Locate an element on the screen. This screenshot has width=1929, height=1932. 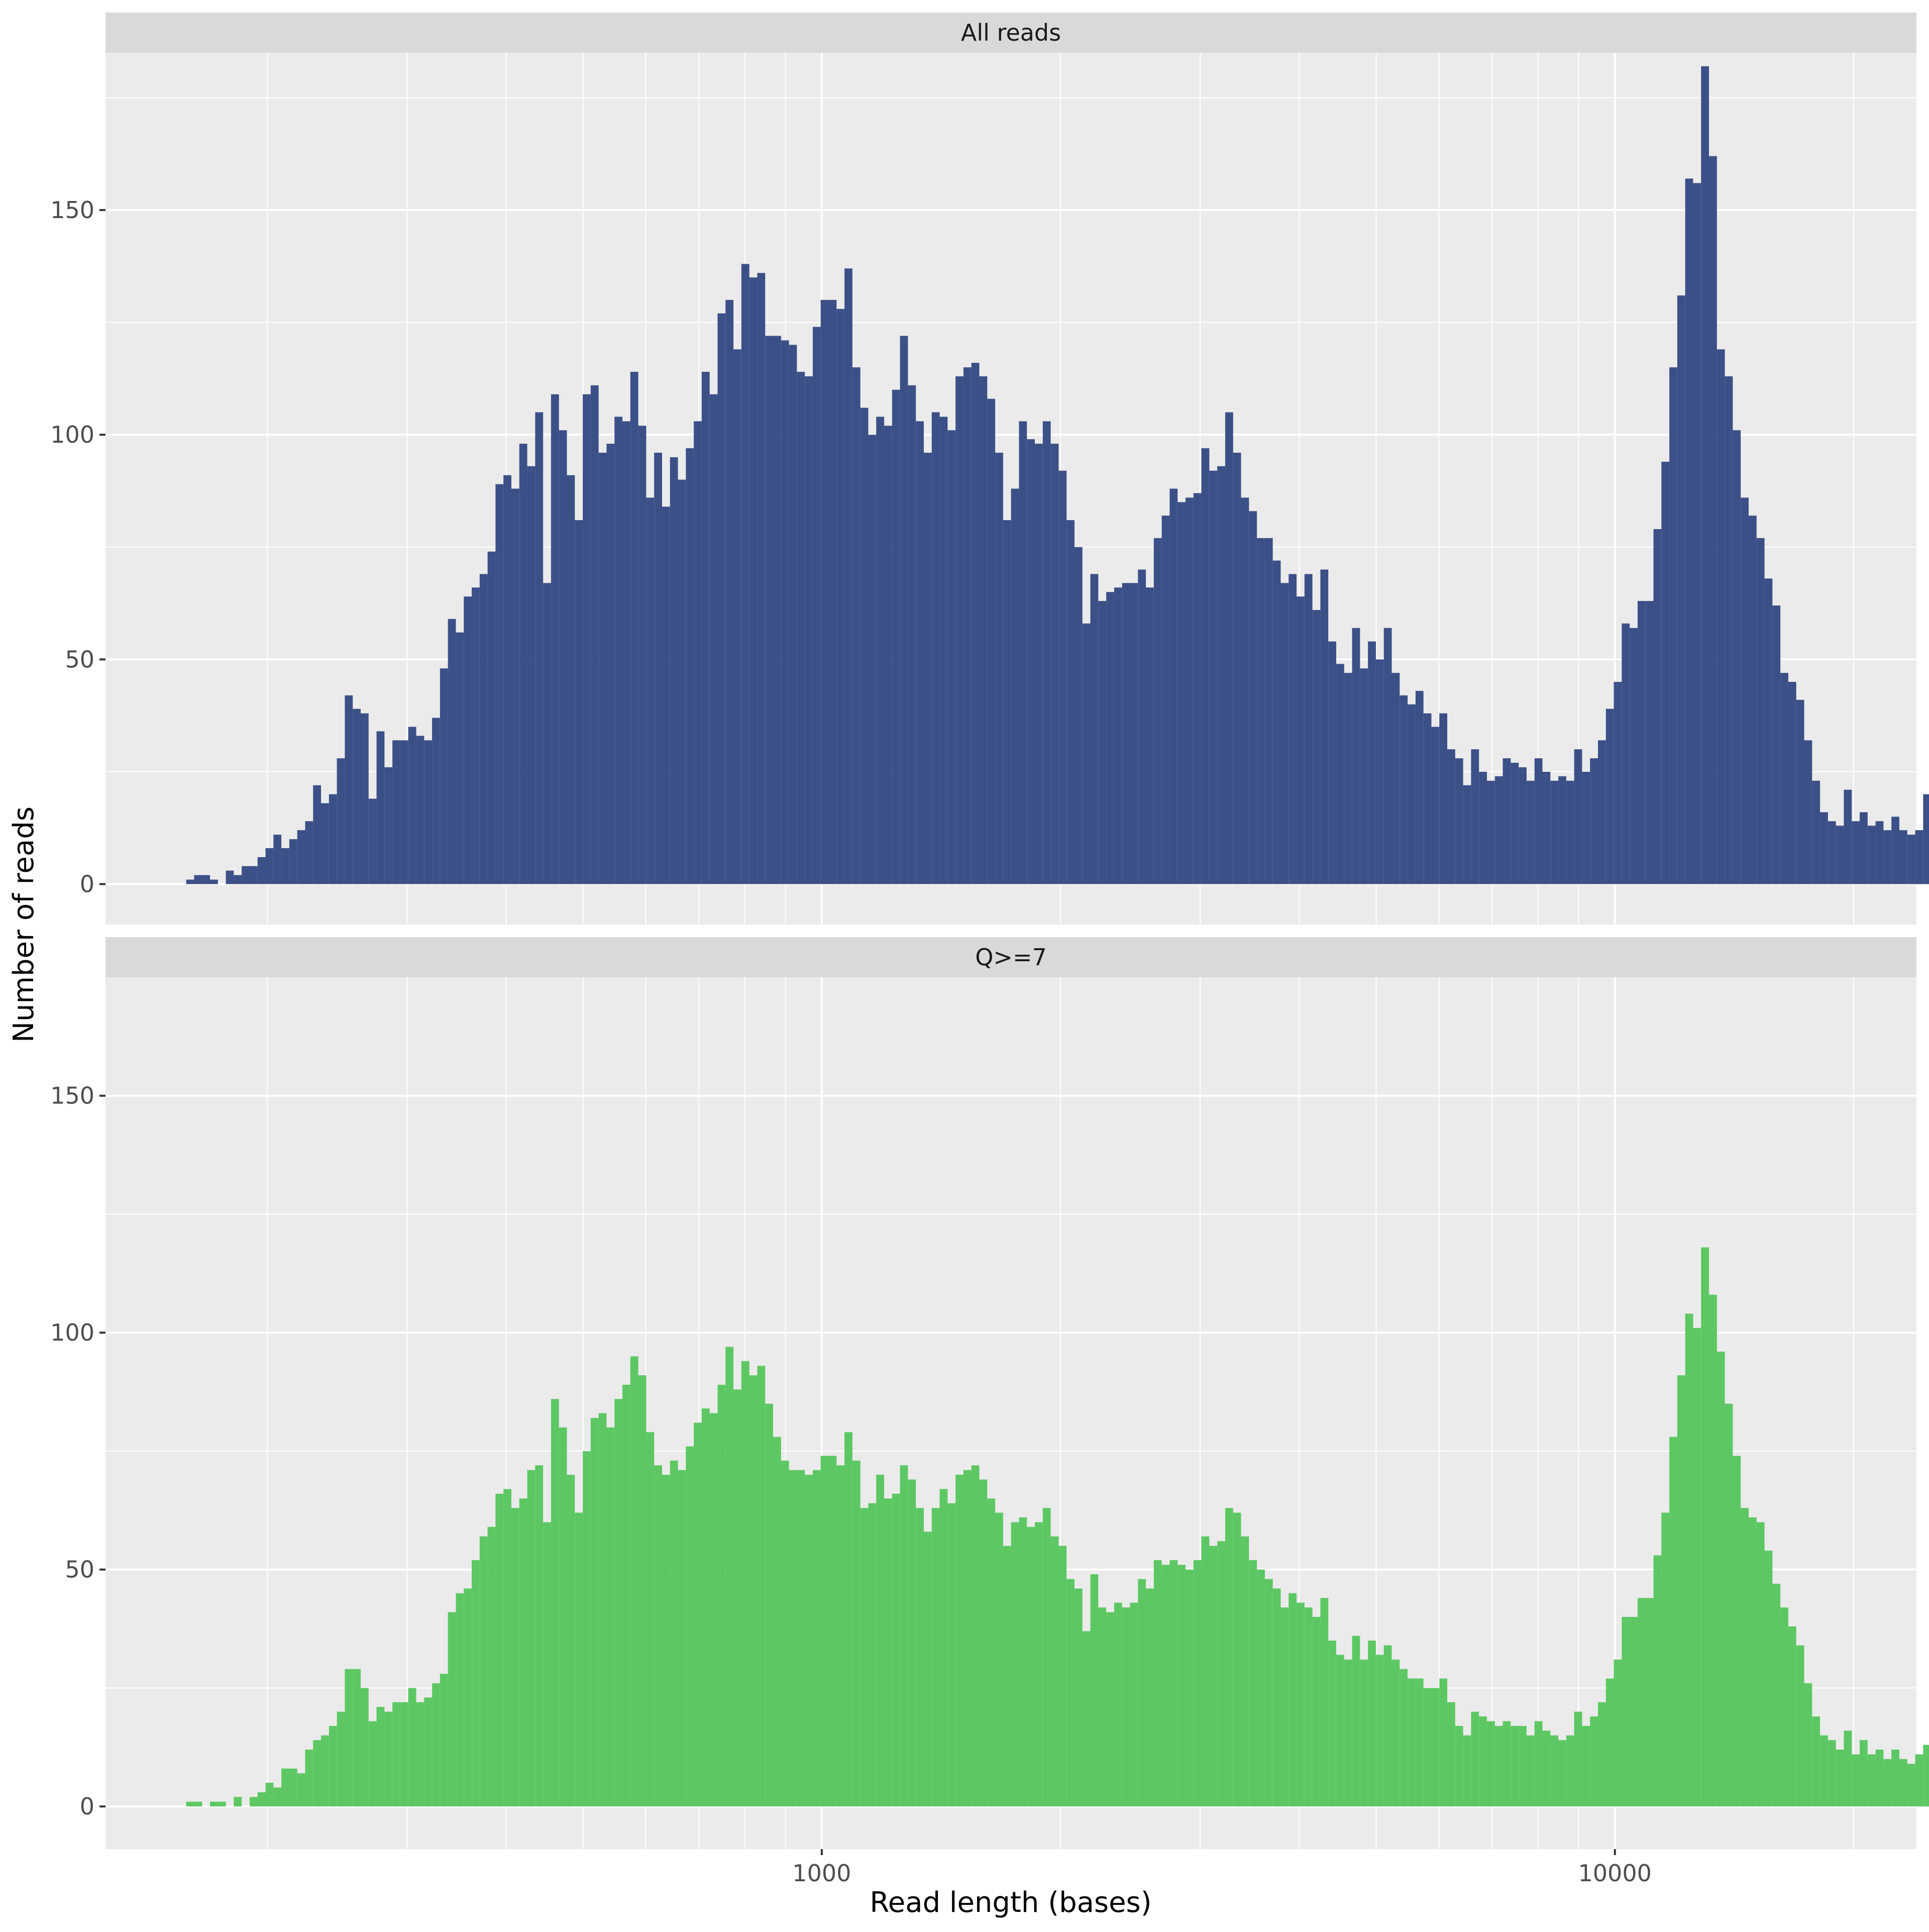
y-tick-label: 150 is located at coordinates (72, 210).